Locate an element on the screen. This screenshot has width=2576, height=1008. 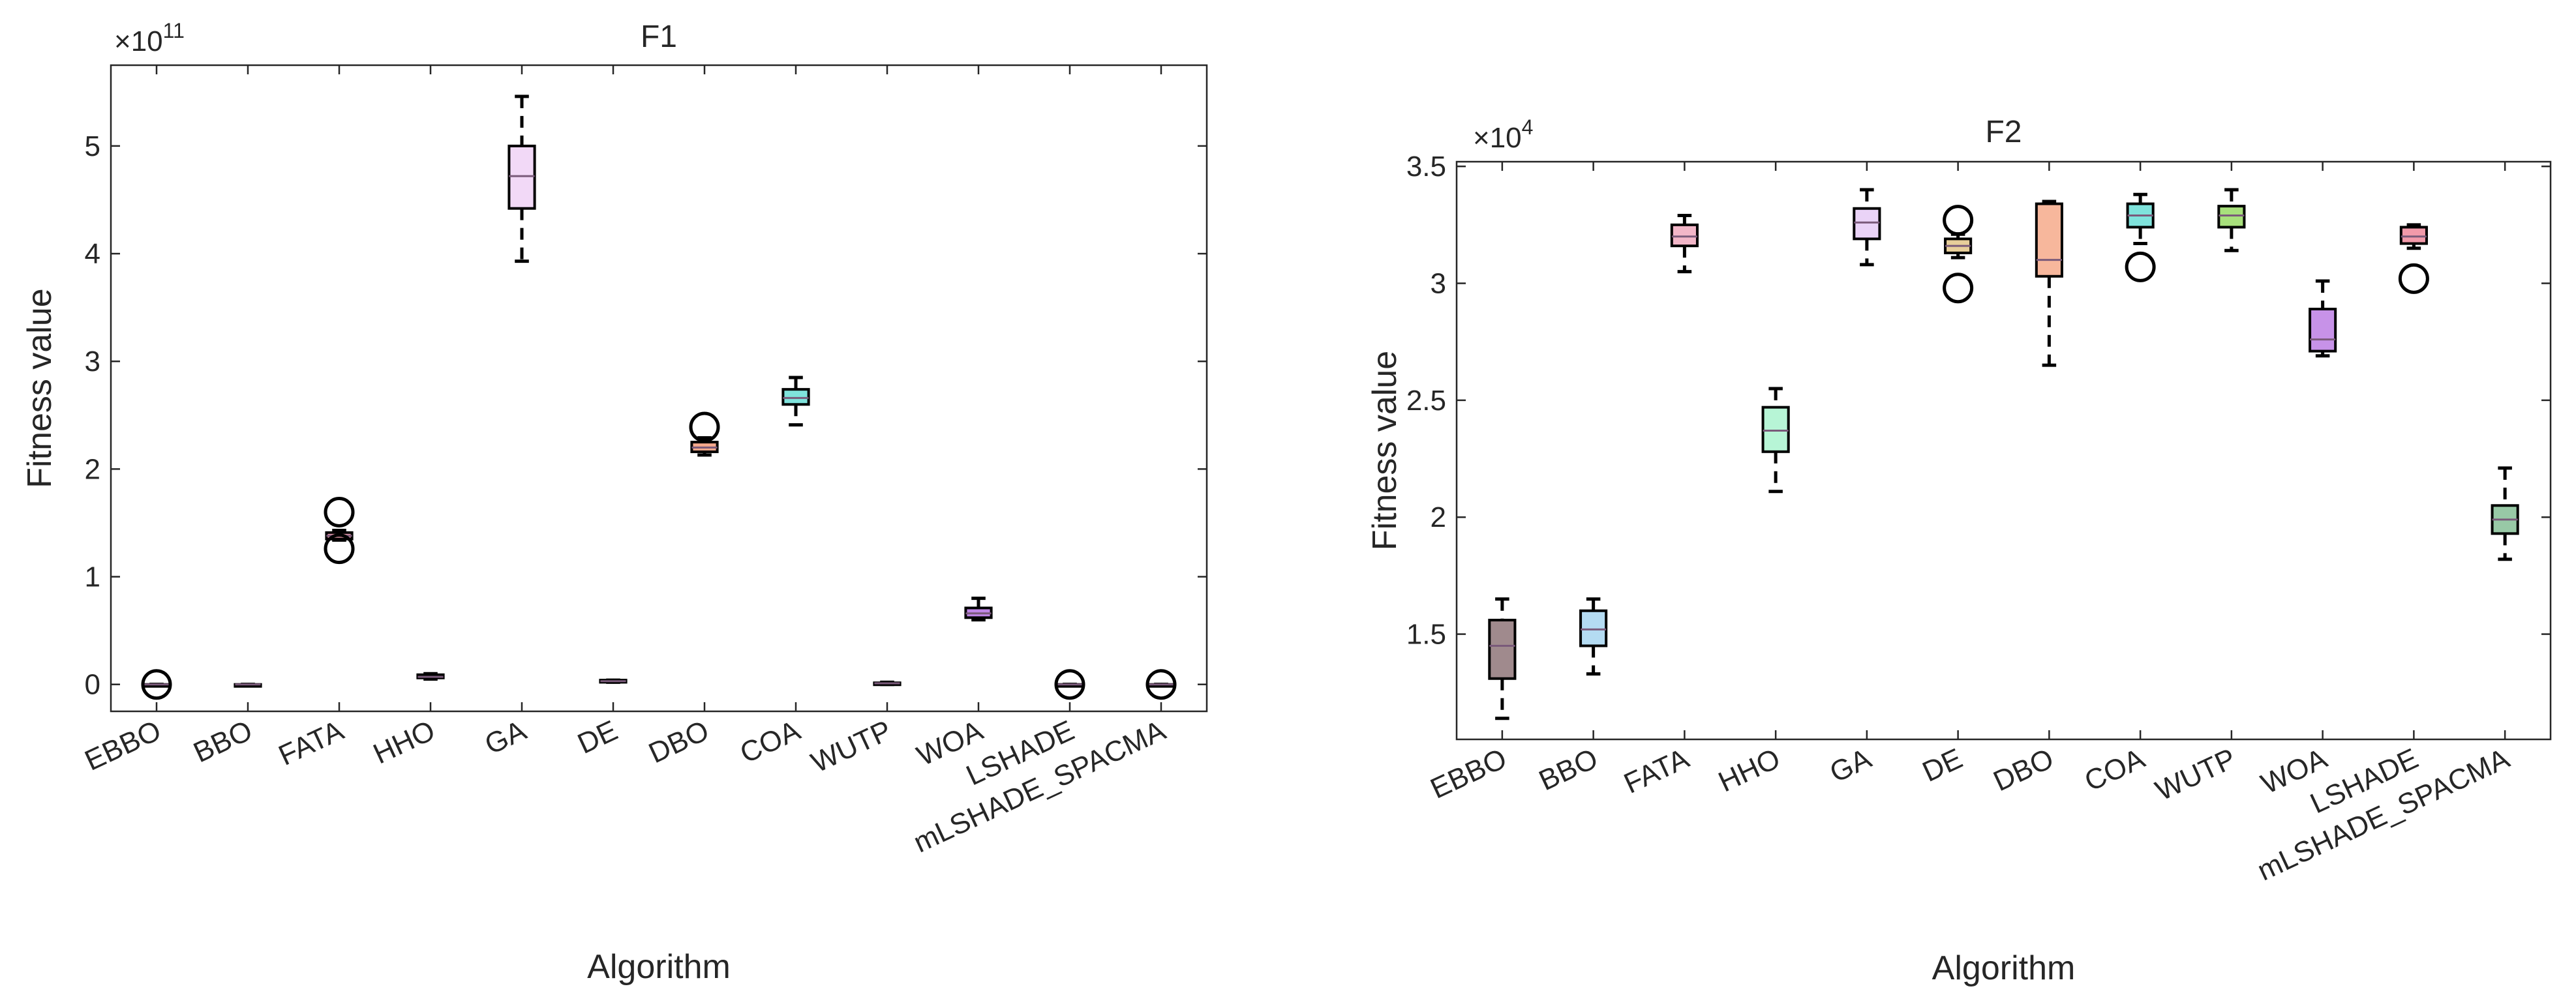
y-tick-label: 3.5 is located at coordinates (1426, 167).